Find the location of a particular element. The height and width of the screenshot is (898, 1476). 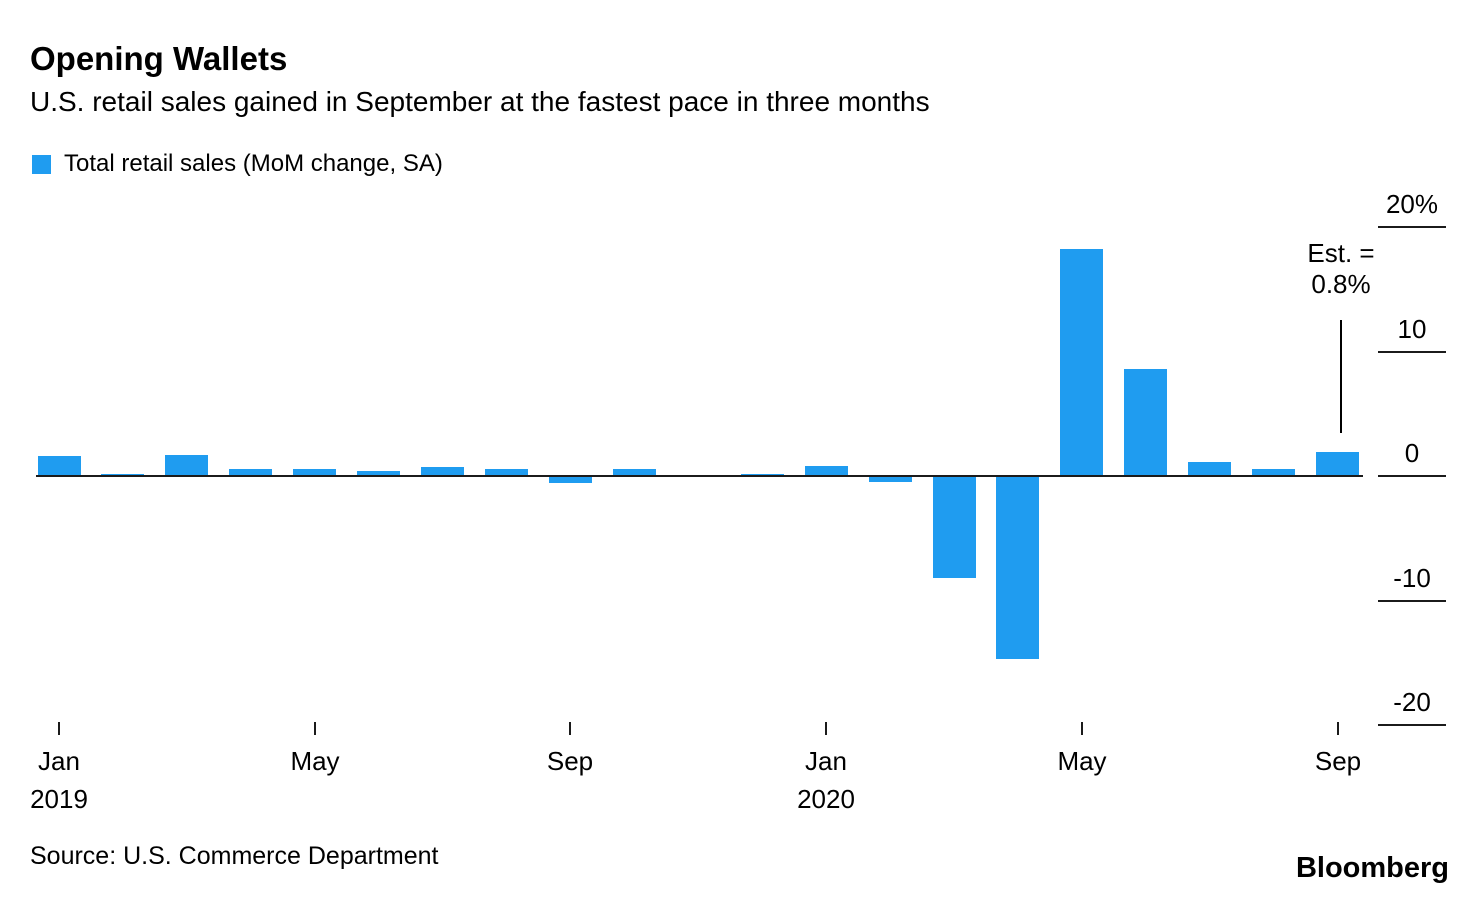

y-tick-label: 10 is located at coordinates (1412, 329).